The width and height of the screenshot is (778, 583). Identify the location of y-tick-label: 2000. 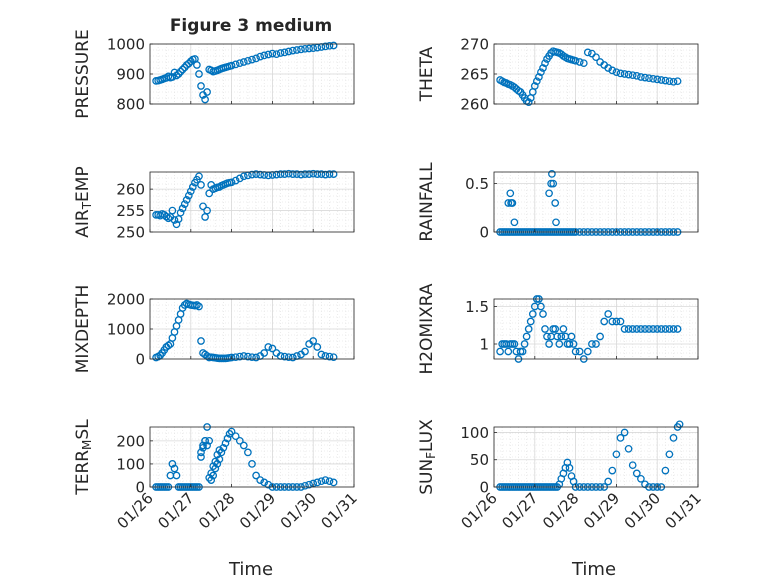
(126, 300).